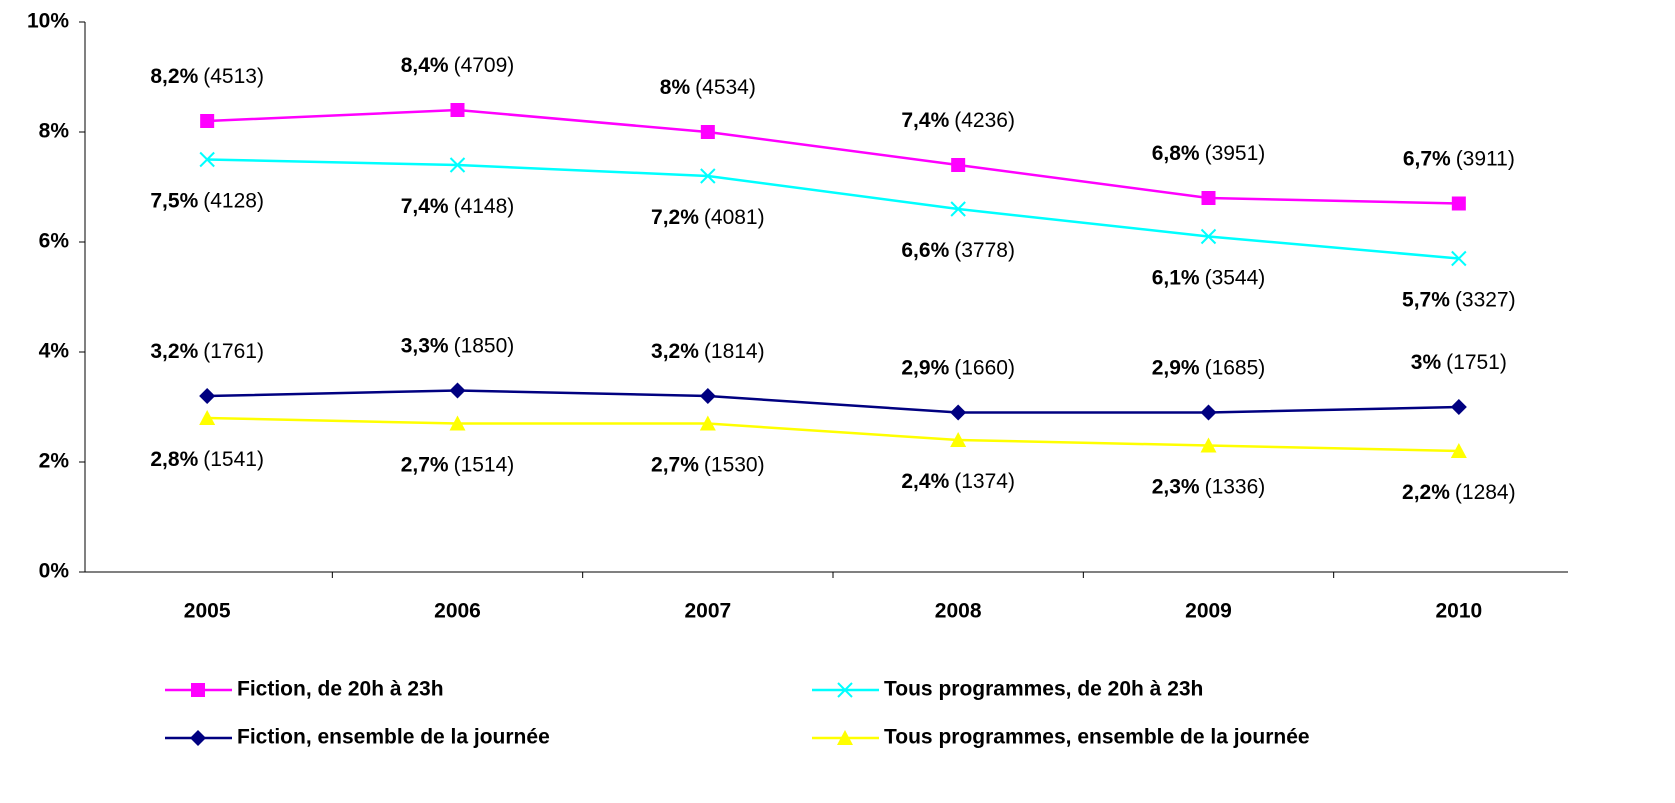 The width and height of the screenshot is (1675, 803). I want to click on data-label: 2,7% (1514), so click(458, 464).